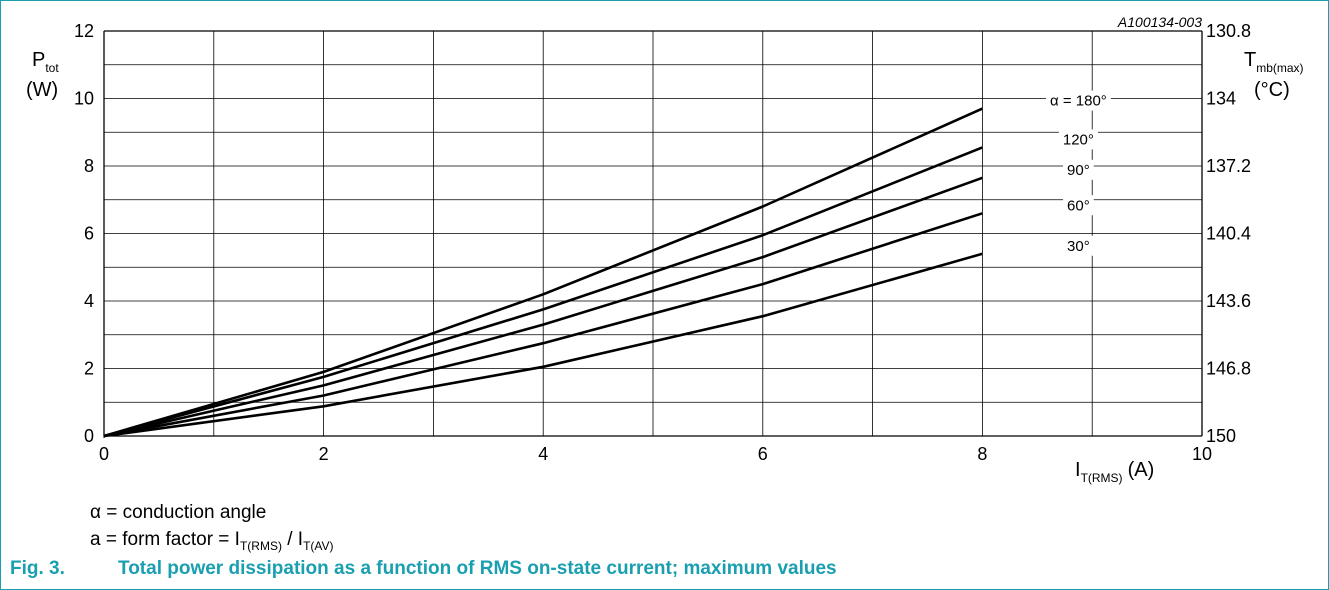  I want to click on note-form-factor: a = form factor = IT(RMS) / IT(AV), so click(212, 541).